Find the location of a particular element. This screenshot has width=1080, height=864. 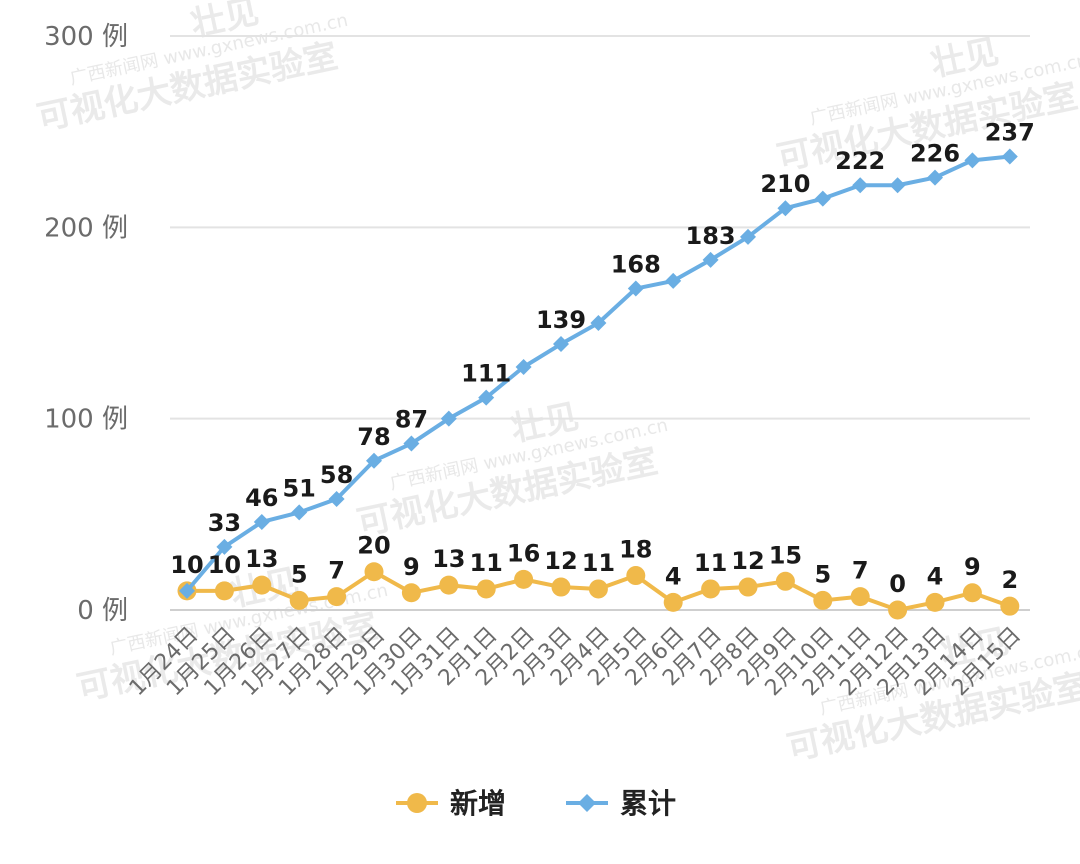

data-label-cumulative: 51 is located at coordinates (298, 488).